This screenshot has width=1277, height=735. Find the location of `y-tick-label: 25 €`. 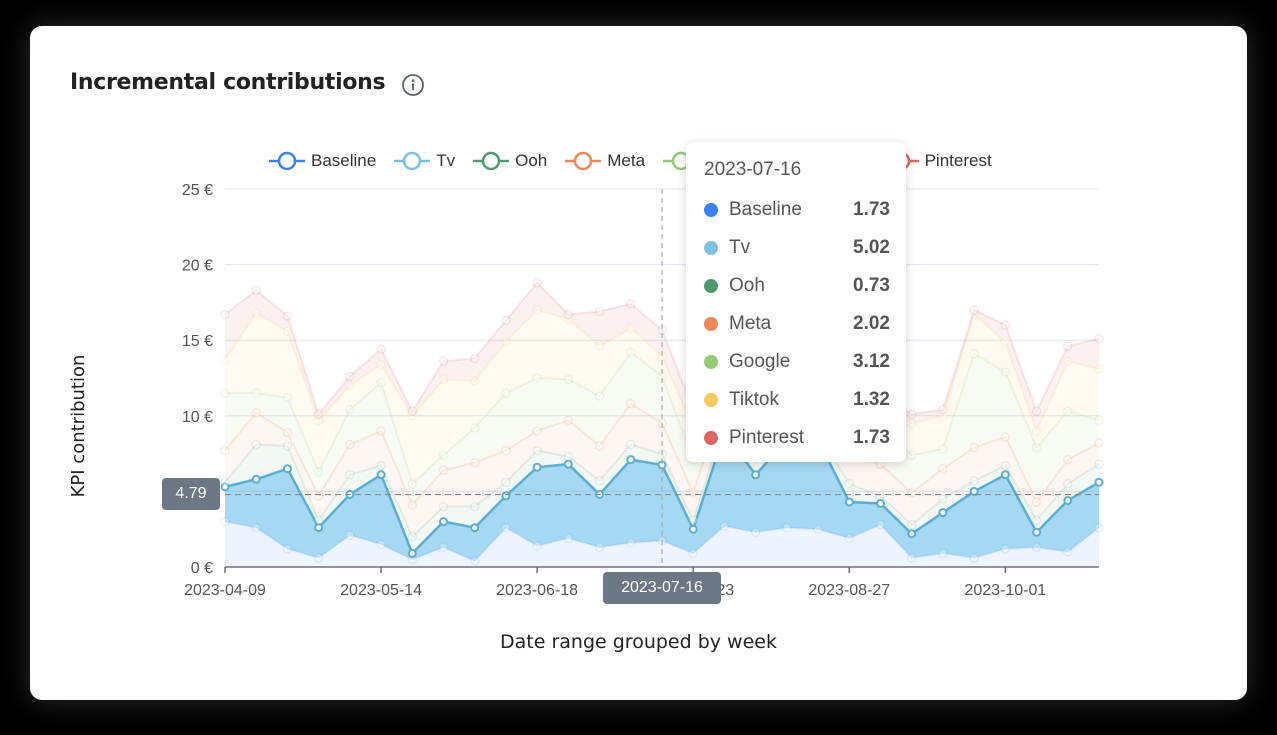

y-tick-label: 25 € is located at coordinates (197, 190).